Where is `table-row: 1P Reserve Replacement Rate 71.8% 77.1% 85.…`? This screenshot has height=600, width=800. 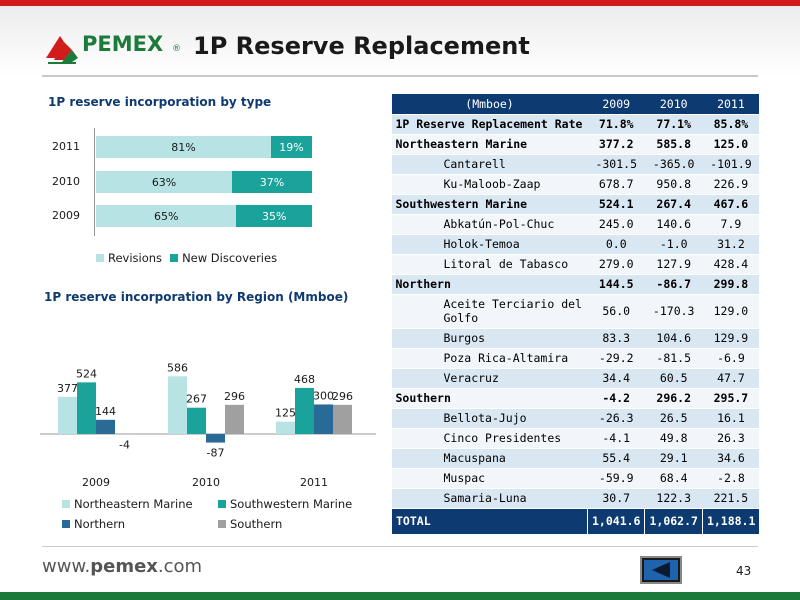 table-row: 1P Reserve Replacement Rate 71.8% 77.1% 85.… is located at coordinates (575, 124).